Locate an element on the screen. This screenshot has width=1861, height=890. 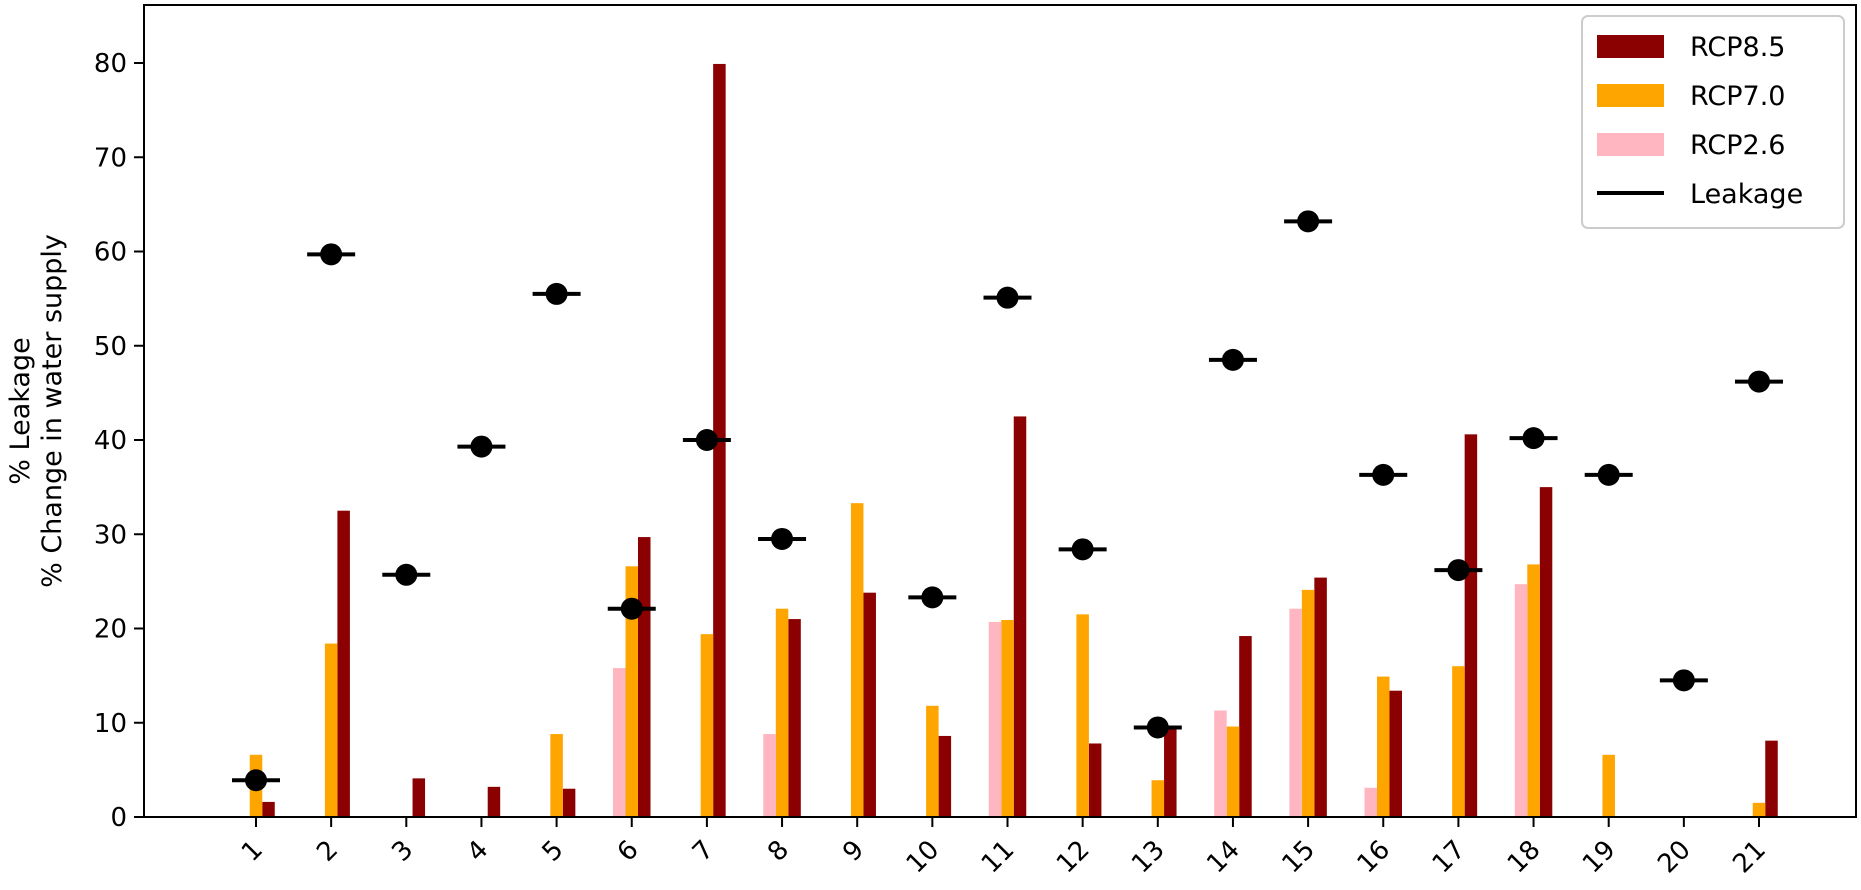
y-tick-label: 30 is located at coordinates (110, 535).